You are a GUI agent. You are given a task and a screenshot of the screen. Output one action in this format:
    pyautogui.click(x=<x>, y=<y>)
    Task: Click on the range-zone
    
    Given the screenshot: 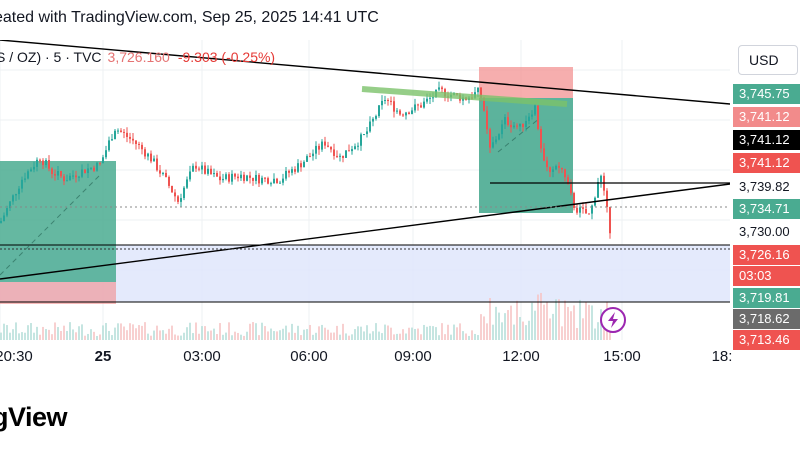 What is the action you would take?
    pyautogui.click(x=365, y=273)
    